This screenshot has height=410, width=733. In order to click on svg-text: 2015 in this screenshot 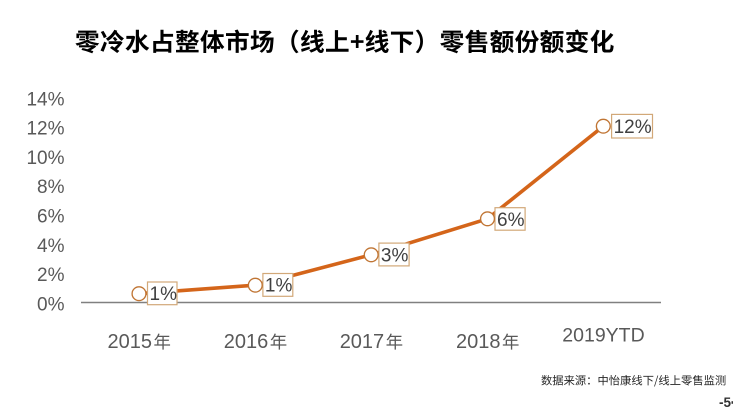, I will do `click(130, 342)`.